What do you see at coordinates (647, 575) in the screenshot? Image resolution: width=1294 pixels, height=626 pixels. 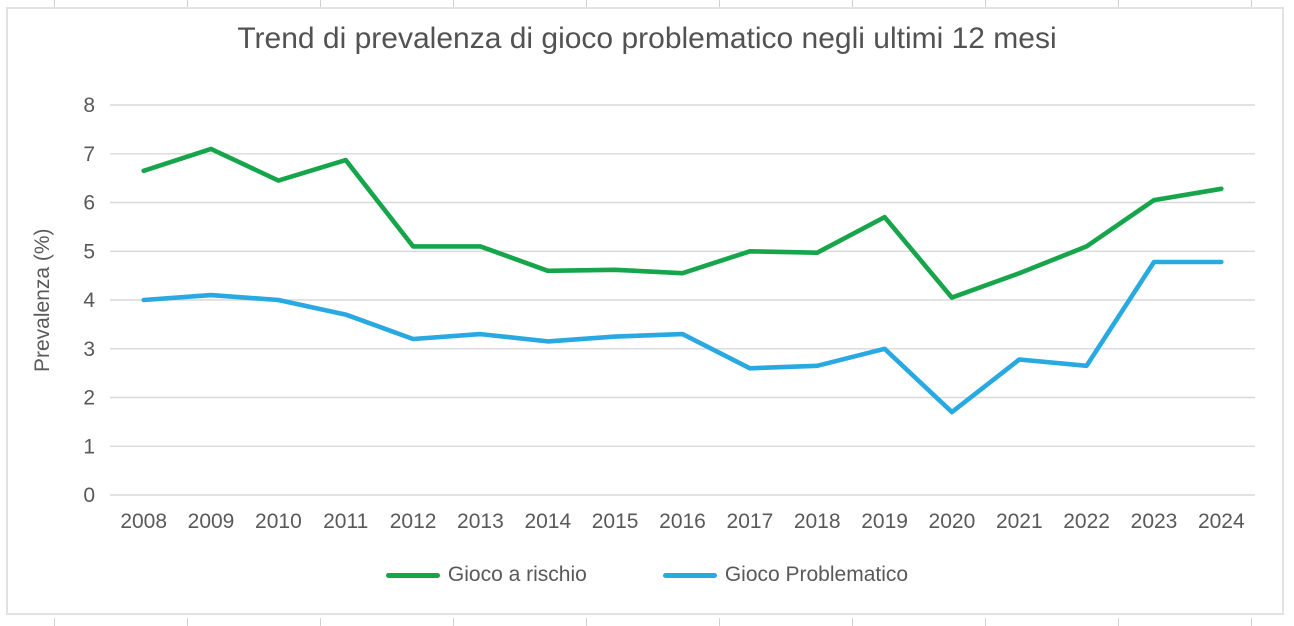 I see `legend: Gioco a rischio Gioco Problematico` at bounding box center [647, 575].